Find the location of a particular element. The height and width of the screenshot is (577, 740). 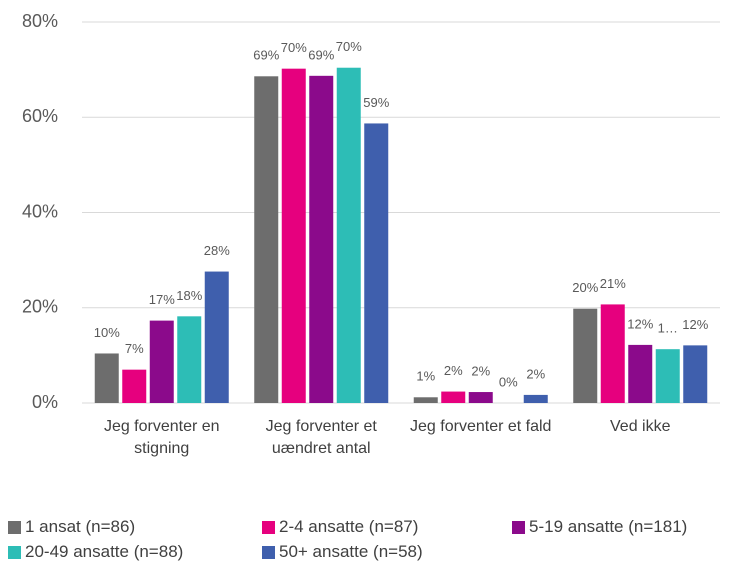

legend-item: 20-49 ansatte (n=88) is located at coordinates (95, 552).